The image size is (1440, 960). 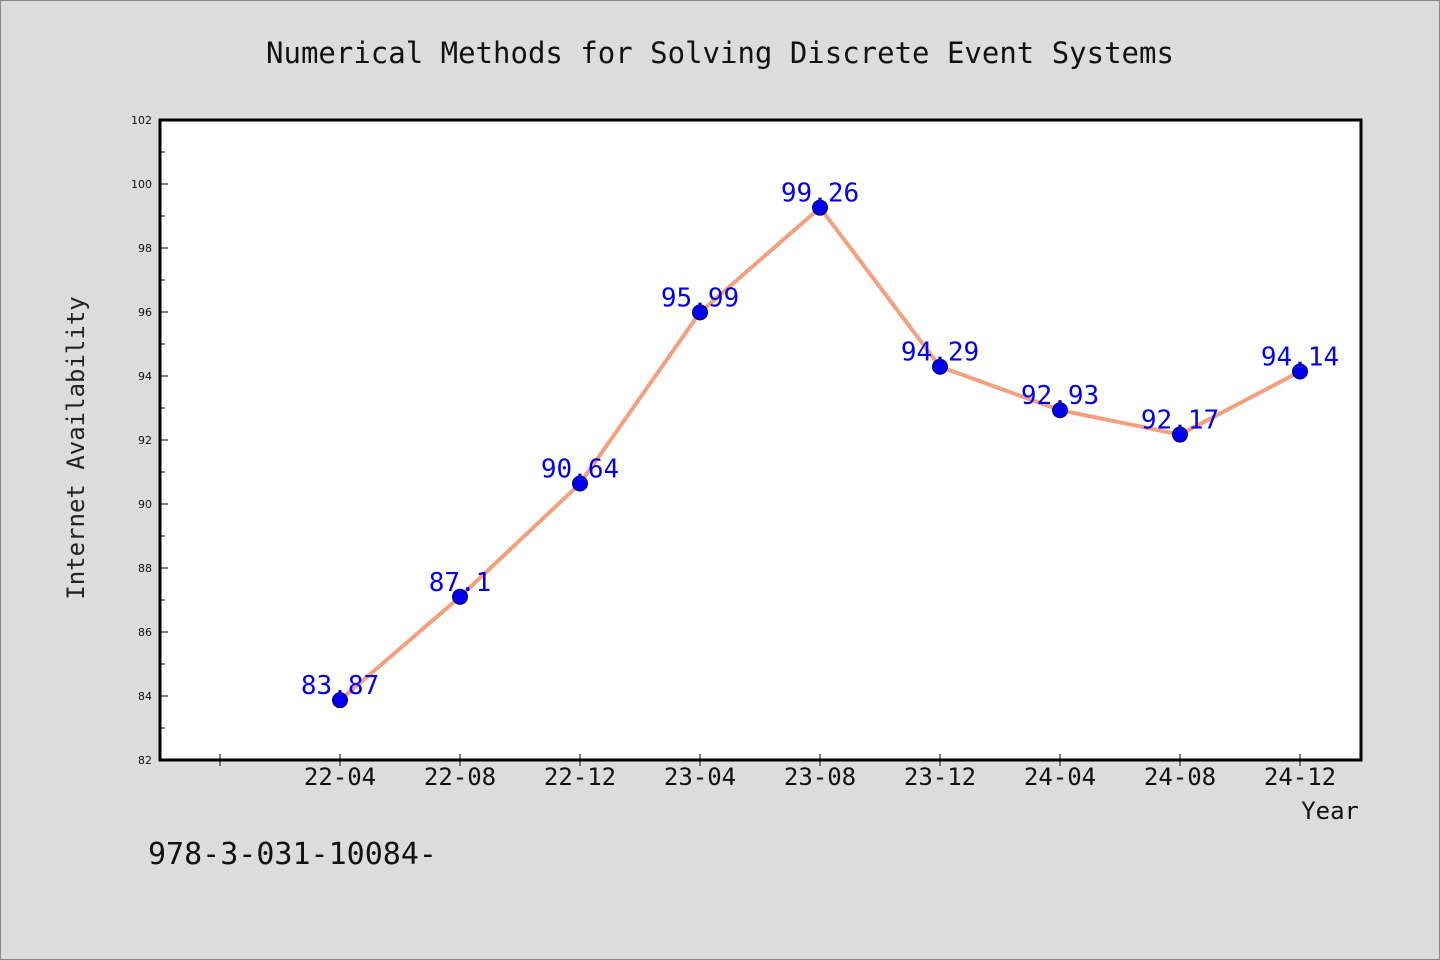 I want to click on data-label: 90.64, so click(x=580, y=470).